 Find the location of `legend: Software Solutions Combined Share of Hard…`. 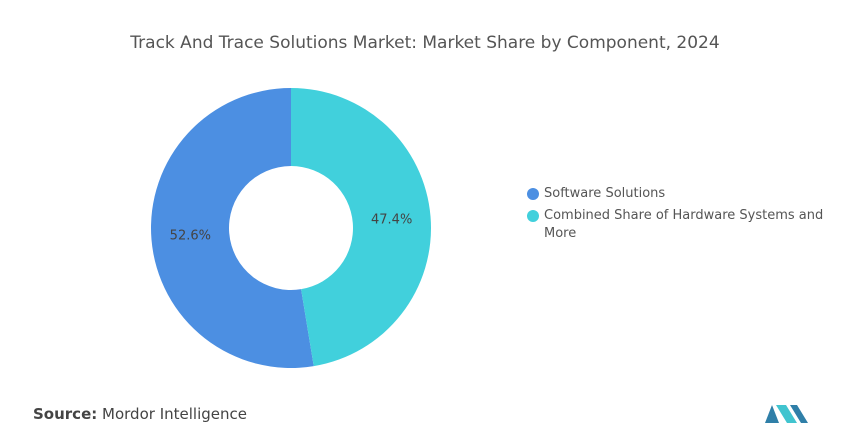

legend: Software Solutions Combined Share of Hard… is located at coordinates (677, 216).